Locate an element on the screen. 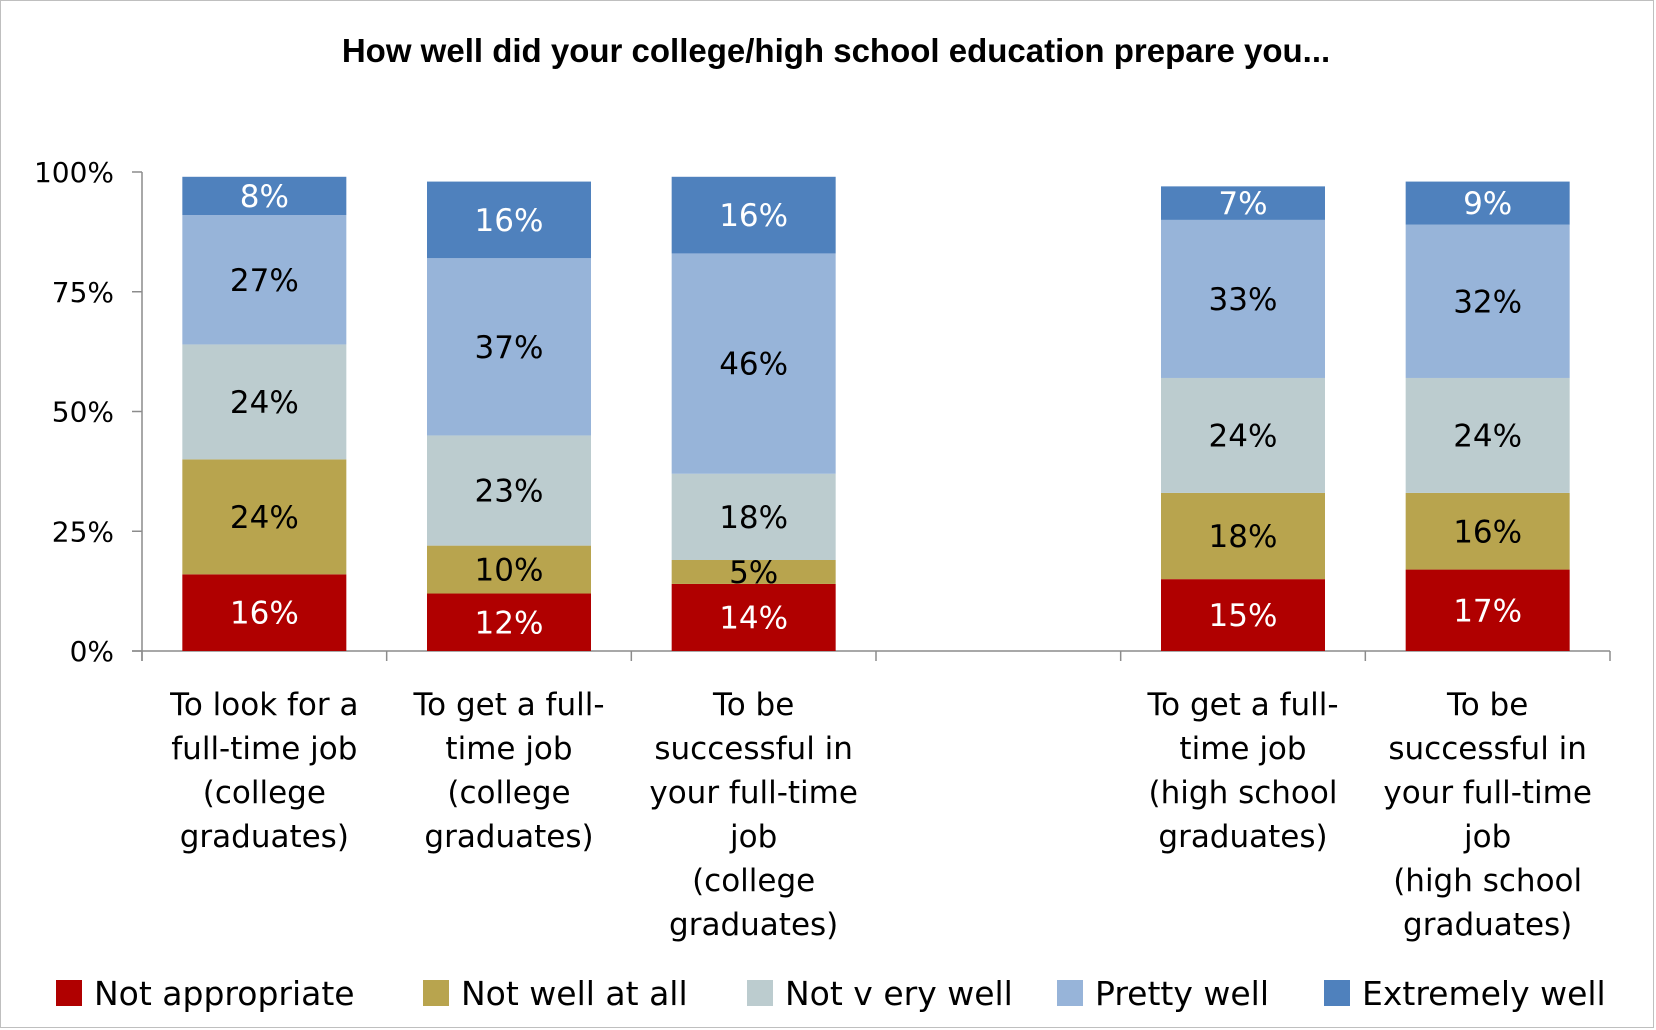  data-label: 5% is located at coordinates (753, 573).